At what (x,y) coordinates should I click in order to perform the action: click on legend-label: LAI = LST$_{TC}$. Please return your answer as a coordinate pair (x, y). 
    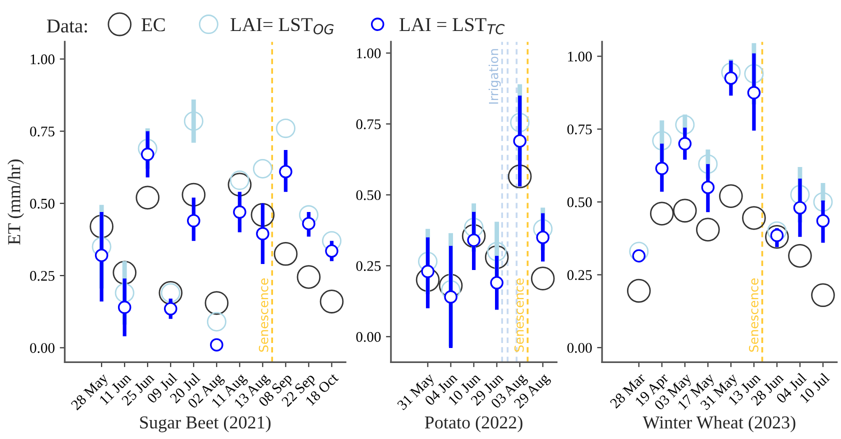
    Looking at the image, I should click on (452, 26).